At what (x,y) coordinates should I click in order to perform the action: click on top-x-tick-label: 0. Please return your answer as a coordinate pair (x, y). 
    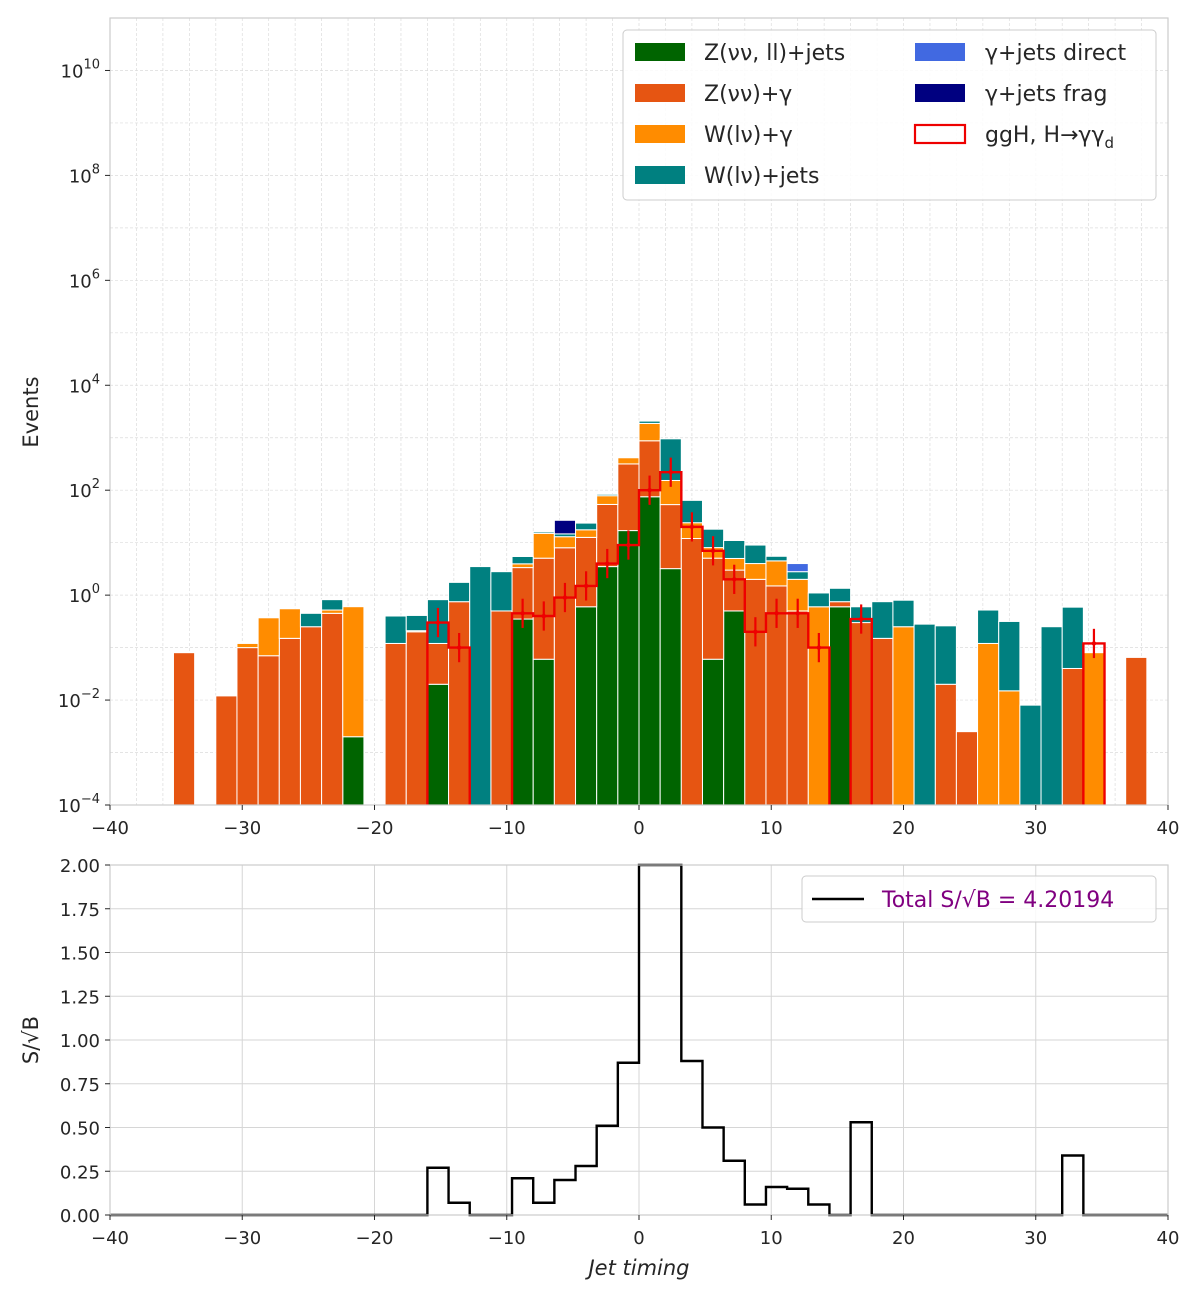
    Looking at the image, I should click on (638, 828).